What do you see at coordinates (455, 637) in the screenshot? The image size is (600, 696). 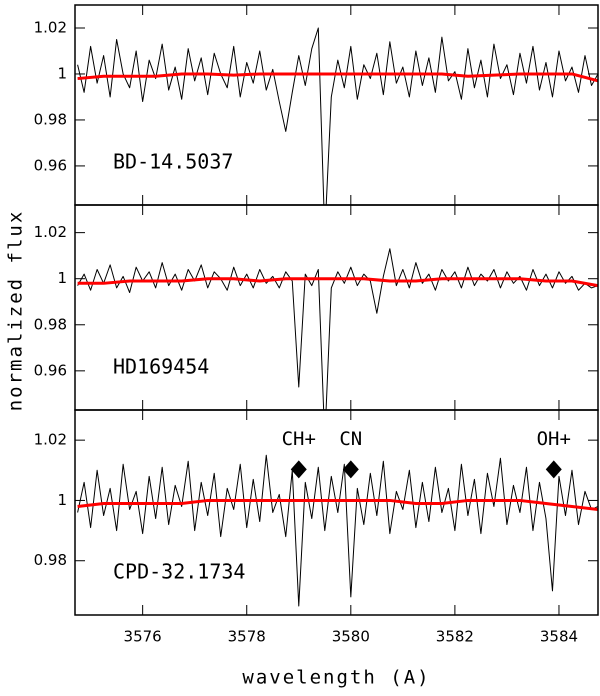 I see `x-tick-label: 3582` at bounding box center [455, 637].